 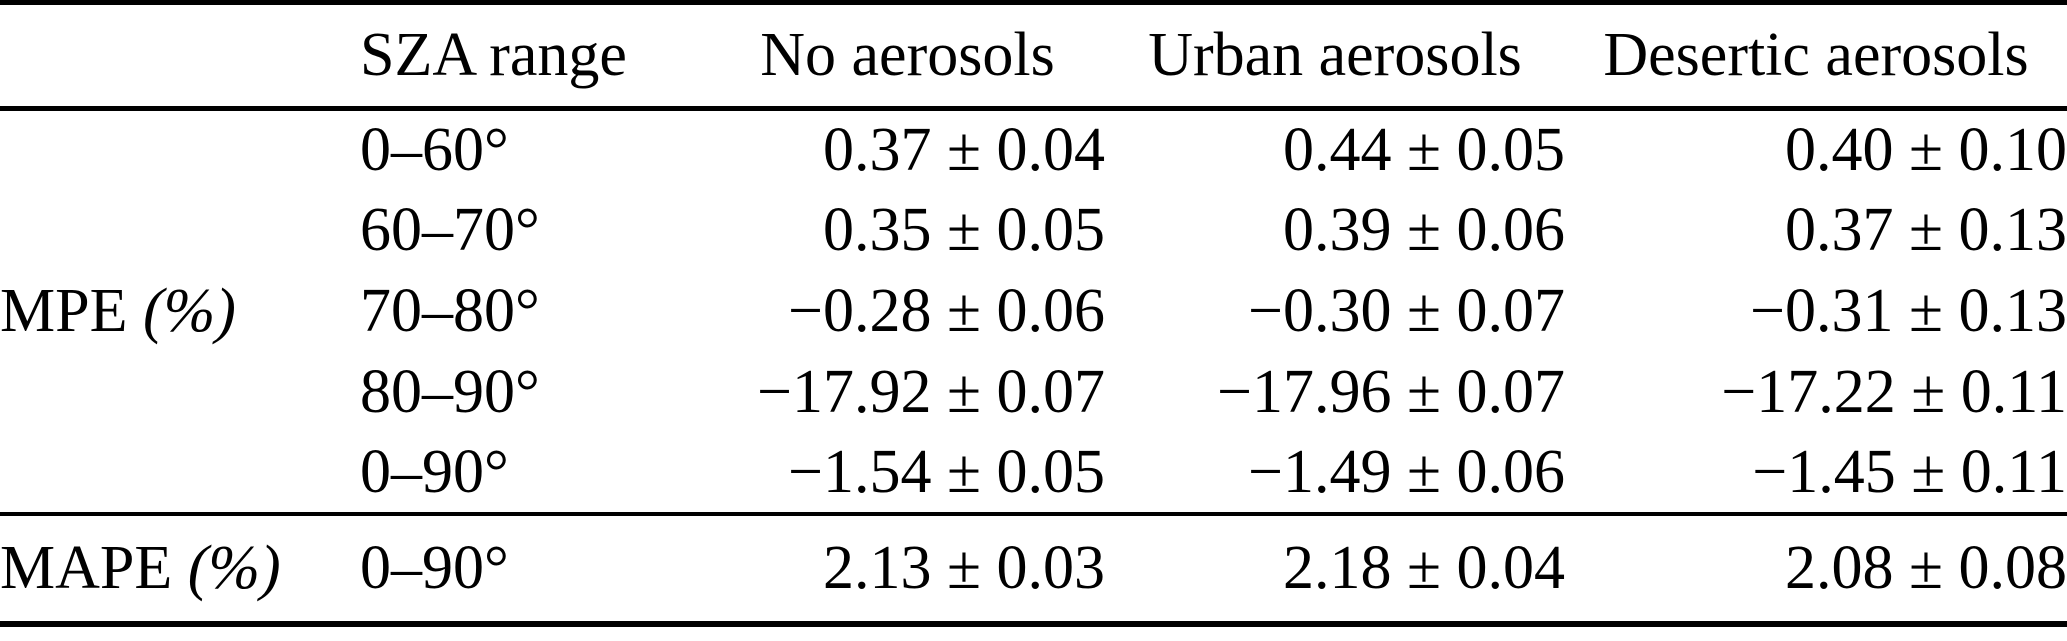 I want to click on cell-value: −1.54 ± 0.05, so click(x=946, y=471).